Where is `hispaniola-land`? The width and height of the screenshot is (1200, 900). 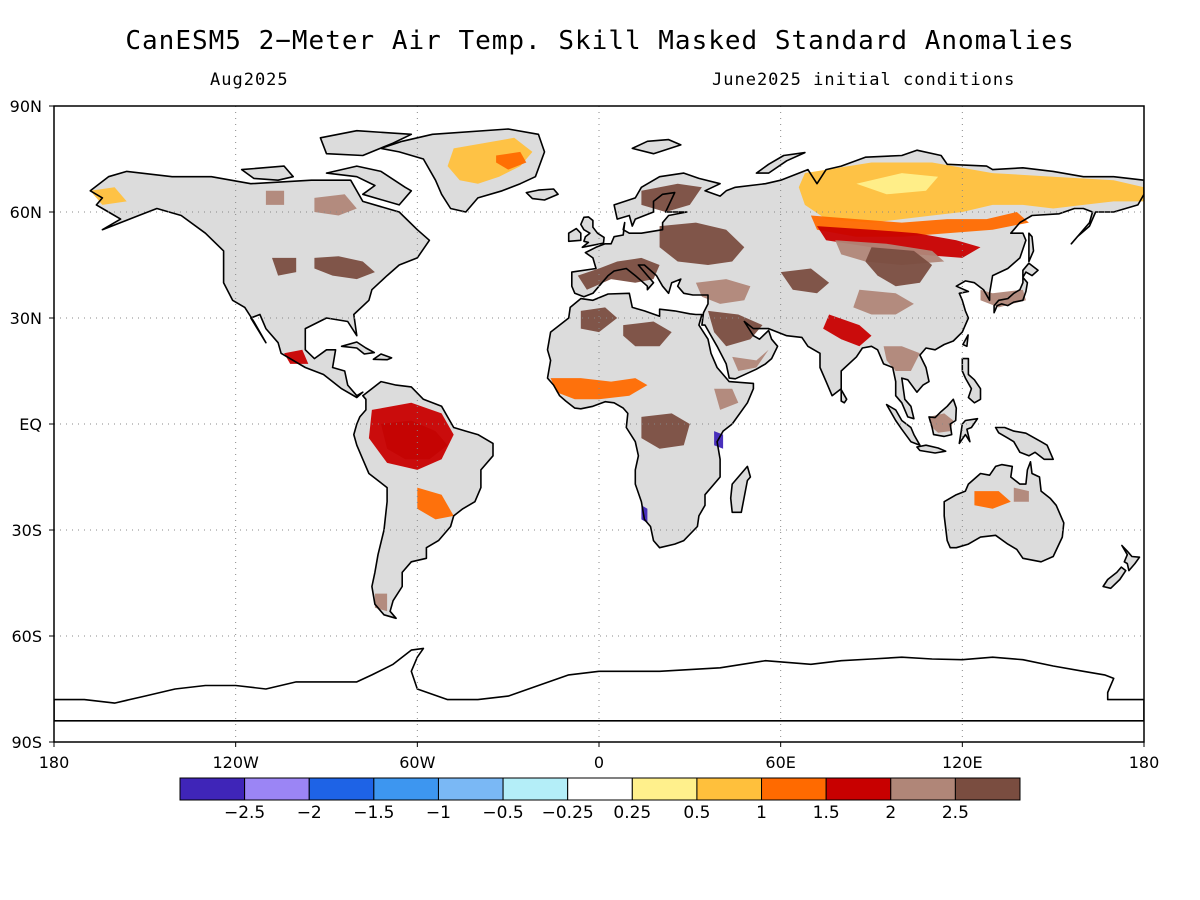 hispaniola-land is located at coordinates (382, 357).